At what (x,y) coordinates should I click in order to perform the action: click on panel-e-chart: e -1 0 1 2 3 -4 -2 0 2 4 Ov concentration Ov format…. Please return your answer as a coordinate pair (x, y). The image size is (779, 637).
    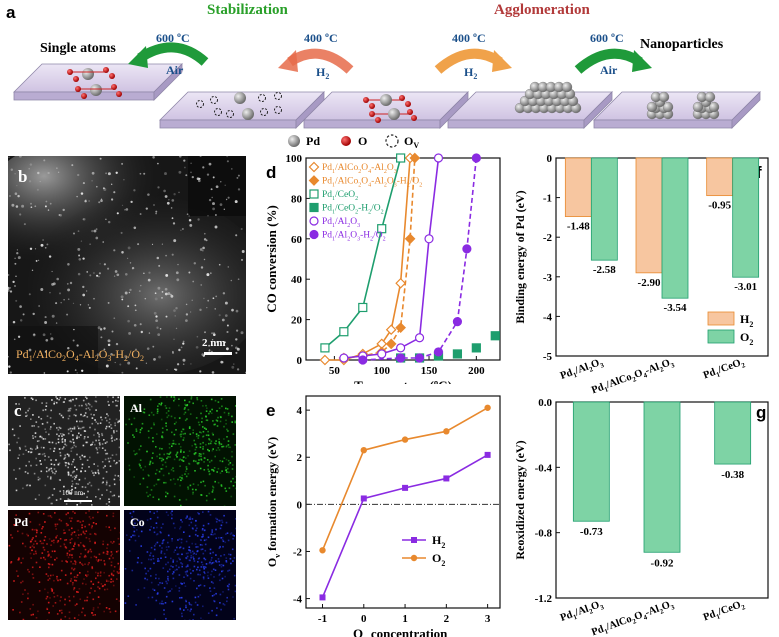
    Looking at the image, I should click on (383, 516).